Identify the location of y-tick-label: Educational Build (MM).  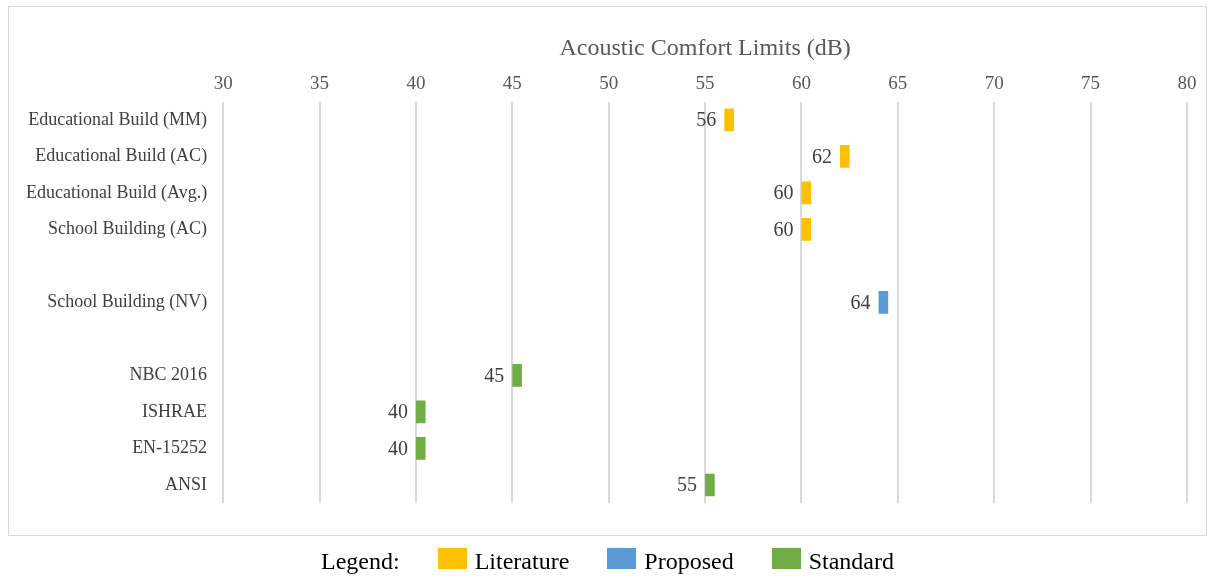
(118, 119).